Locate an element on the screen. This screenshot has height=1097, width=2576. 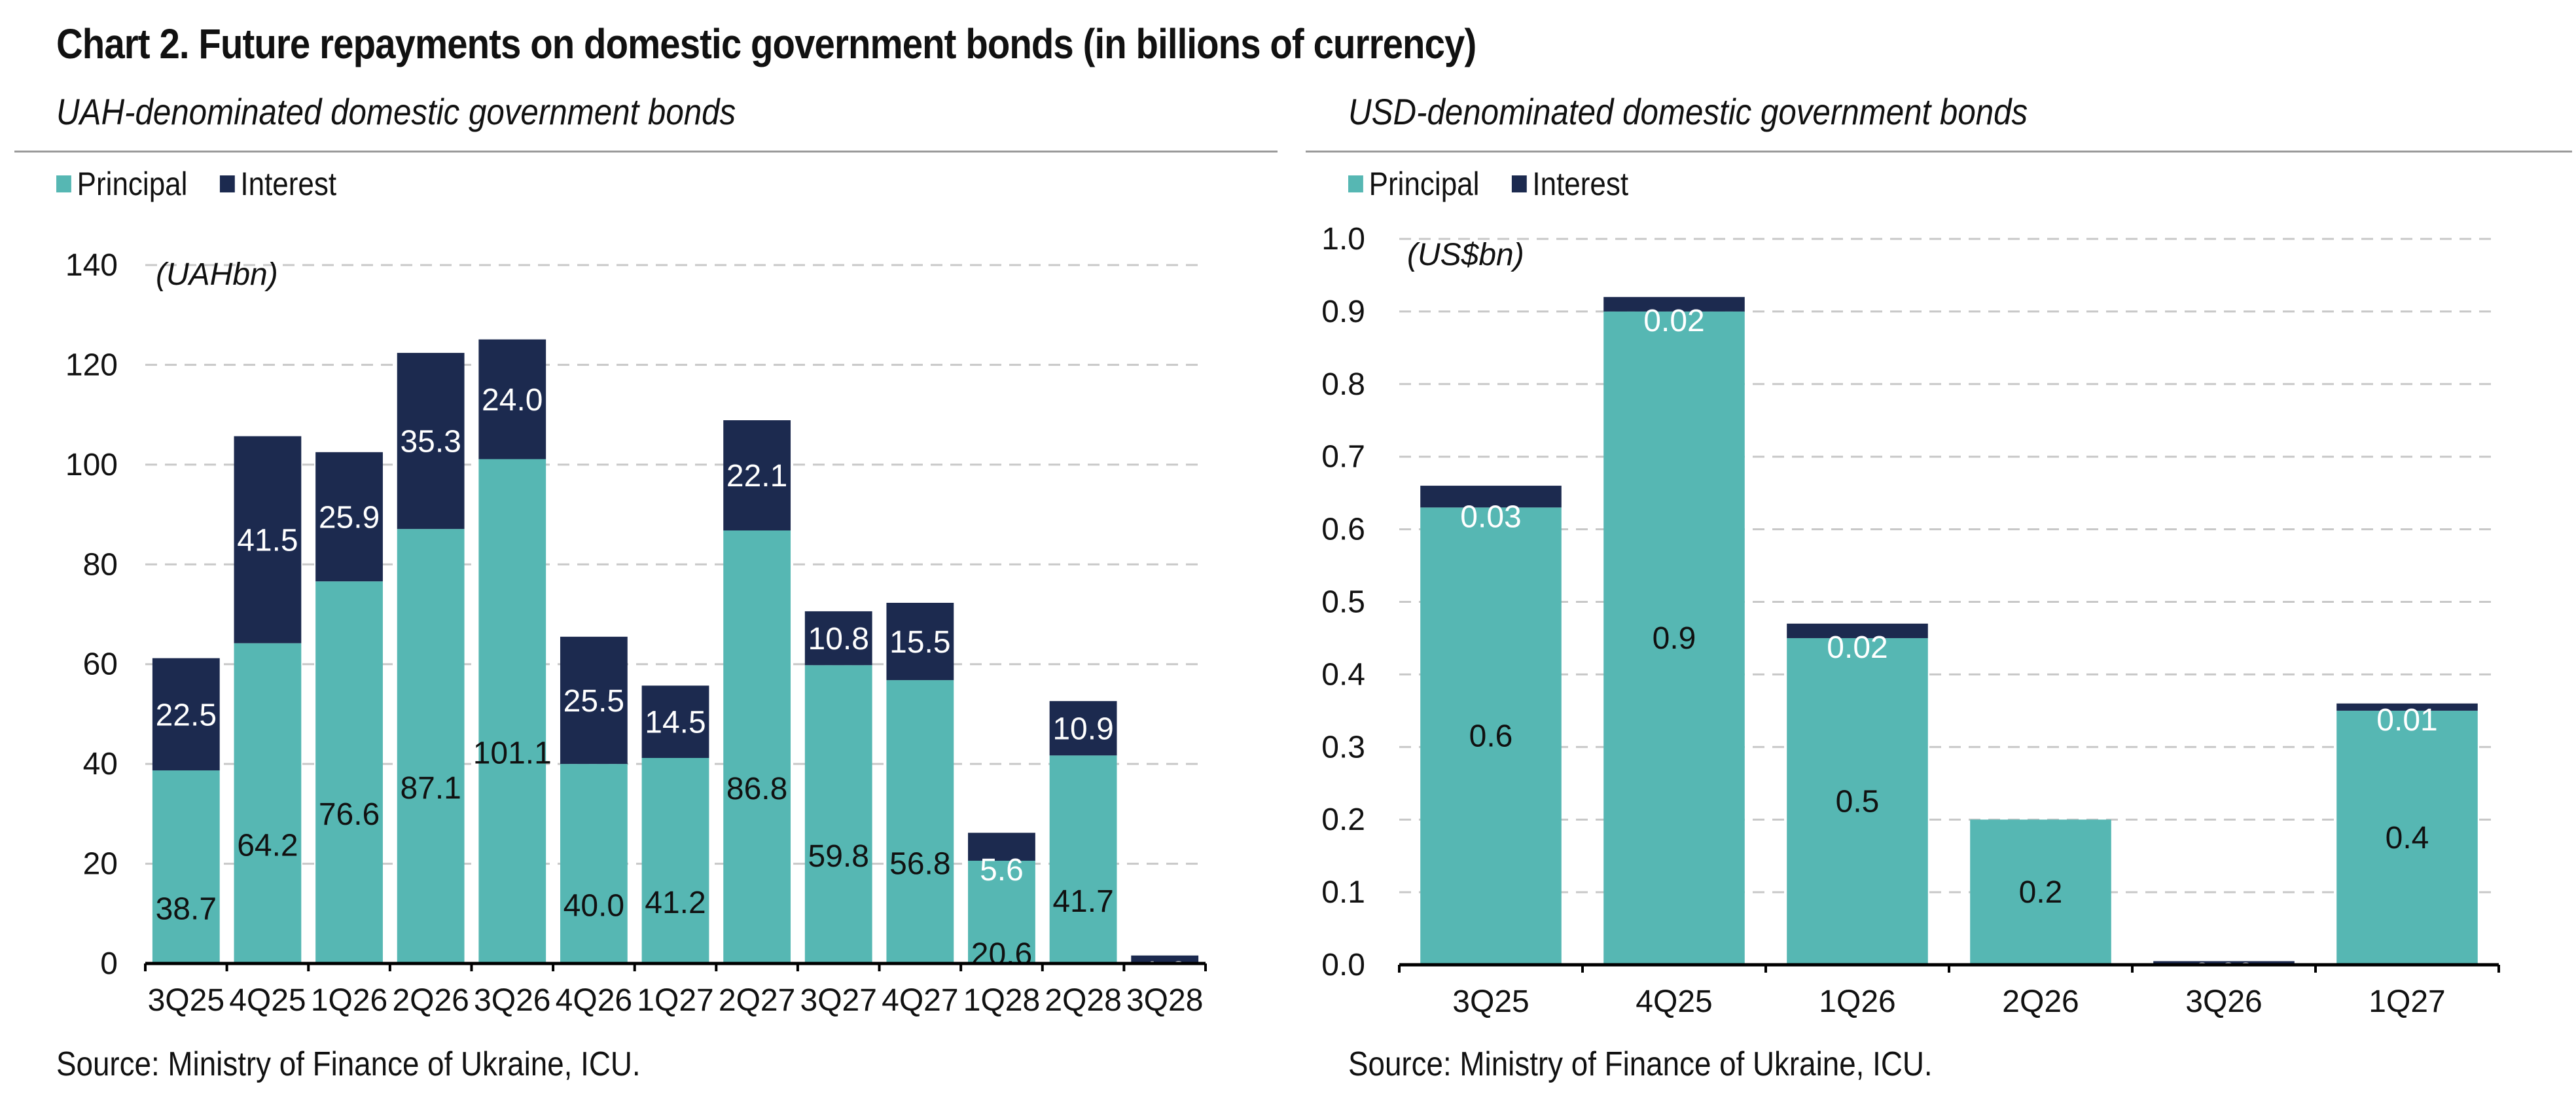
data-label-principal: 0.9 is located at coordinates (1674, 638).